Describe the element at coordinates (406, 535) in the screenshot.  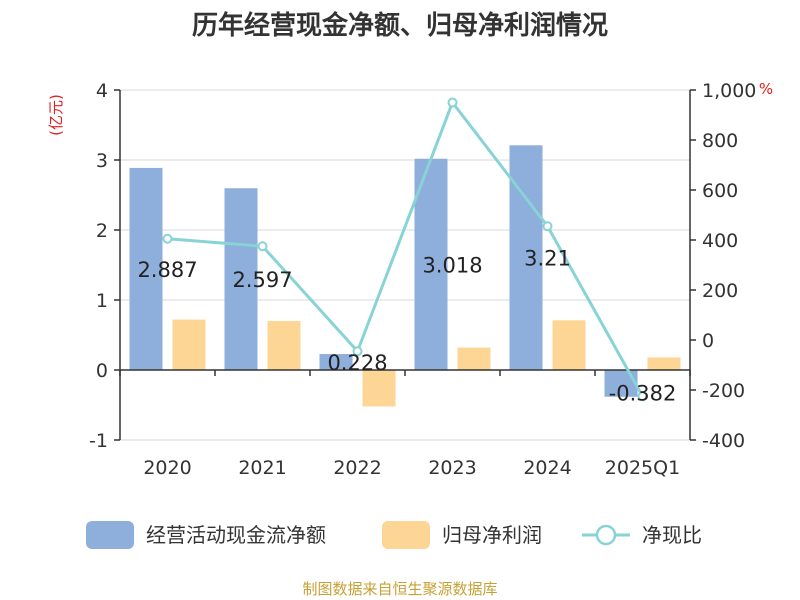
I see `legend-swatch-netprofit` at that location.